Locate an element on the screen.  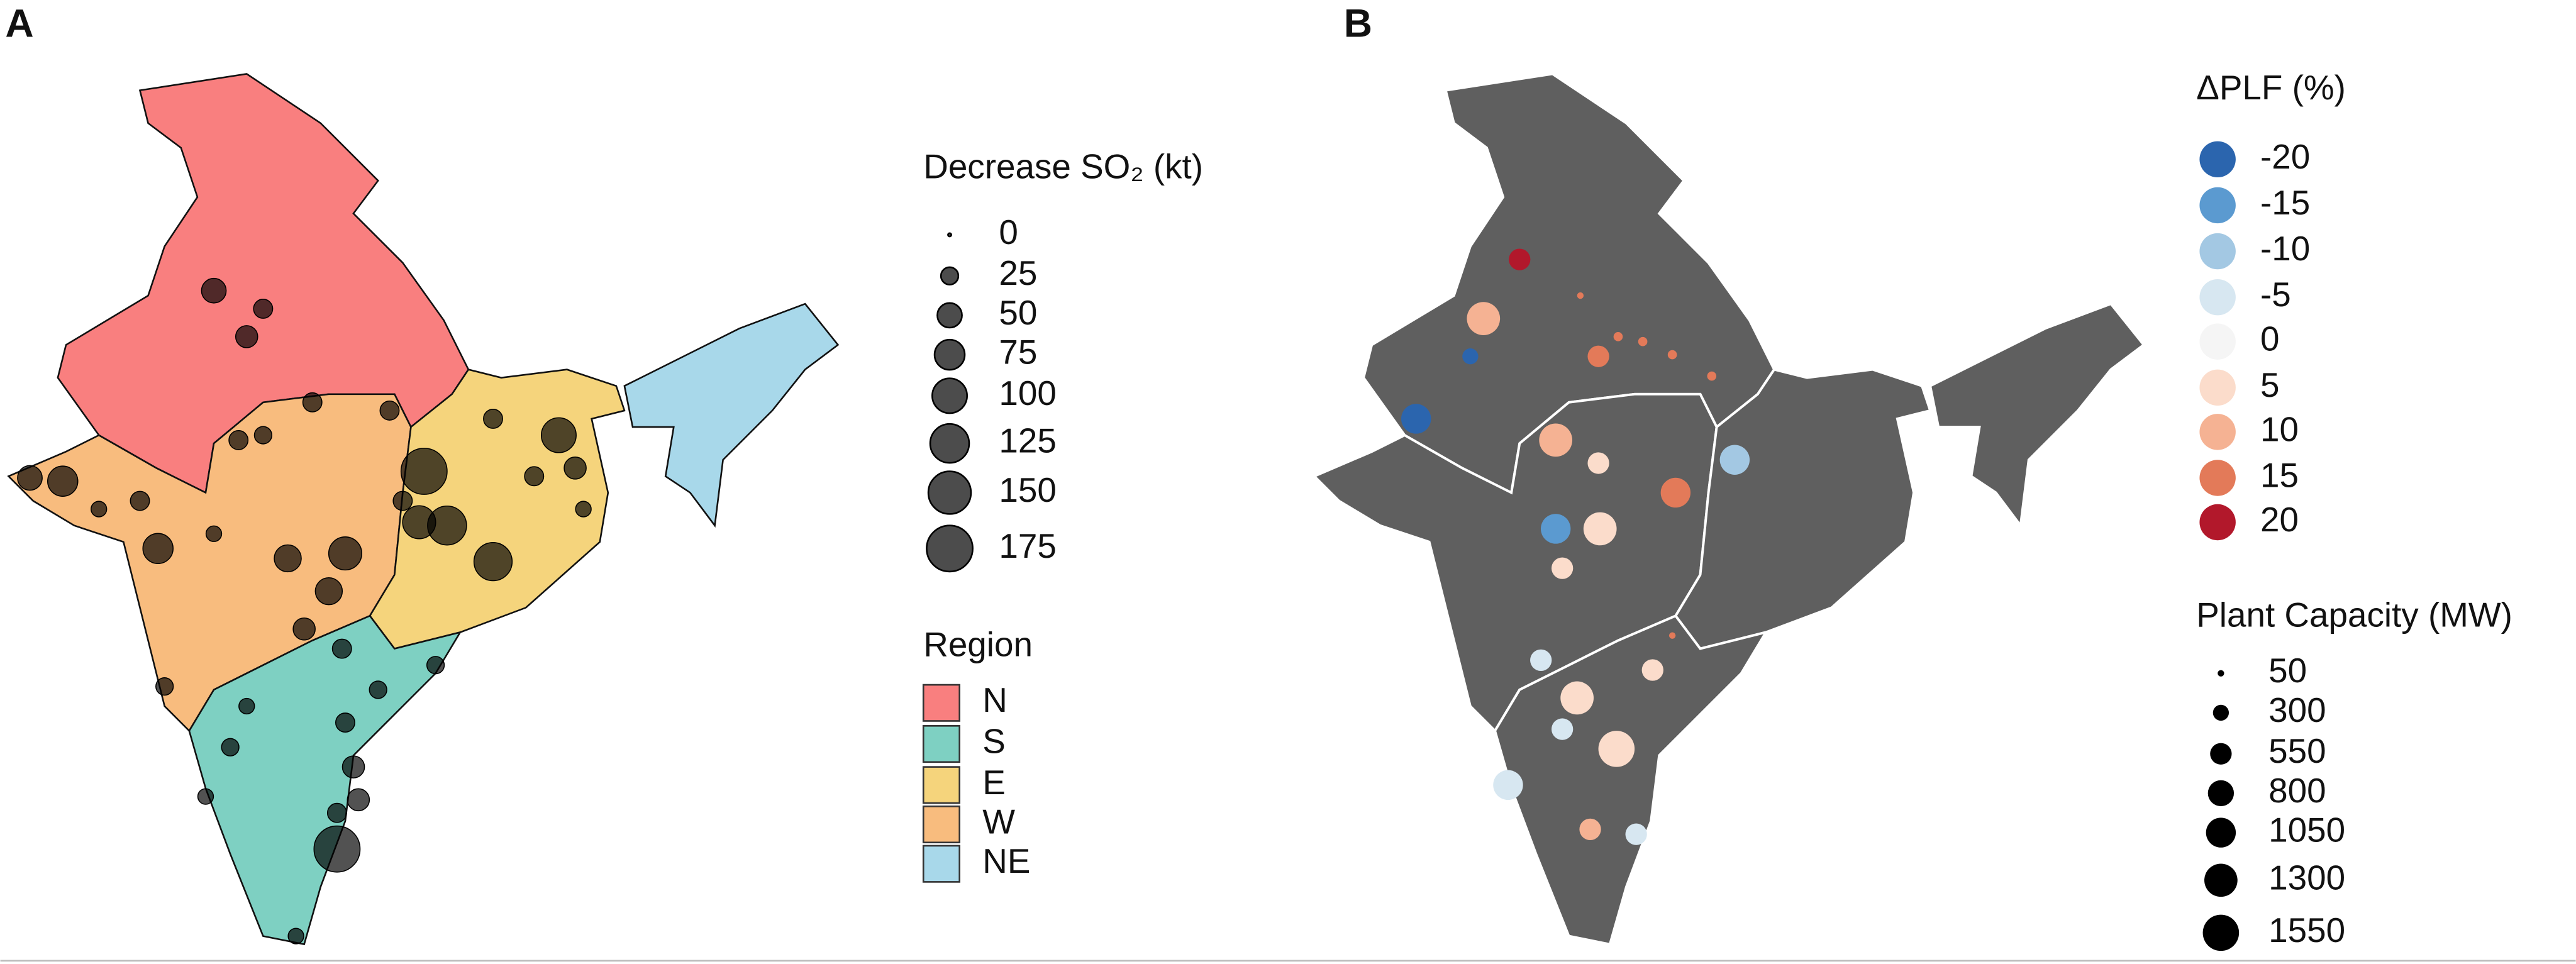
capacity-legend-label: 1550 is located at coordinates (2306, 930).